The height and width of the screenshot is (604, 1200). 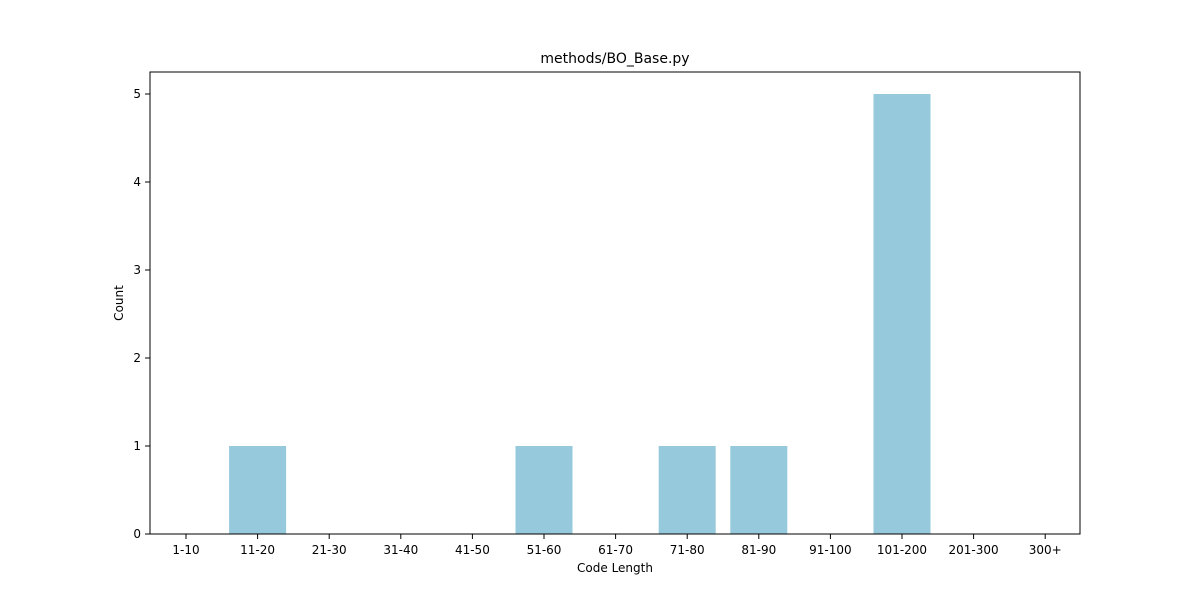 I want to click on y-tick-label: 2, so click(x=137, y=358).